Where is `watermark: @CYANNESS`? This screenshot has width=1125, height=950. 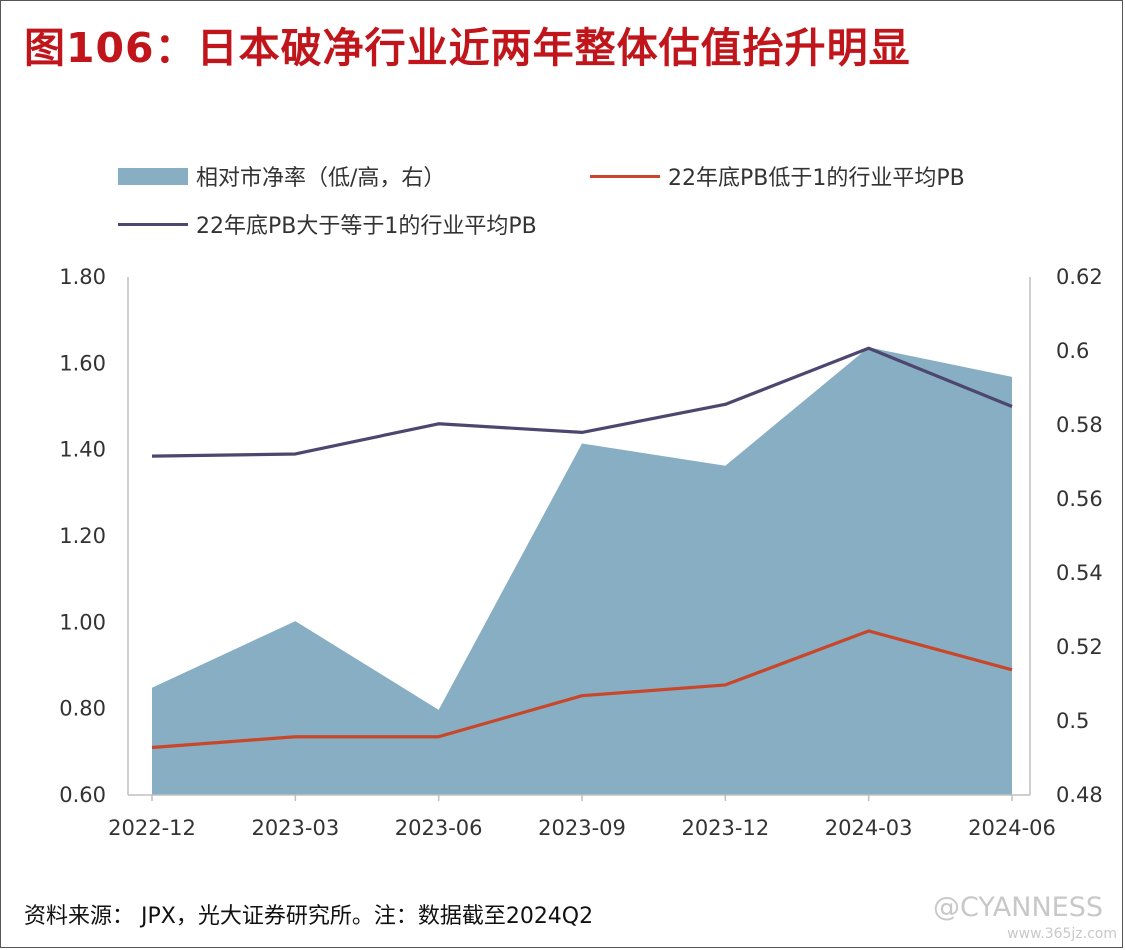
watermark: @CYANNESS is located at coordinates (1018, 907).